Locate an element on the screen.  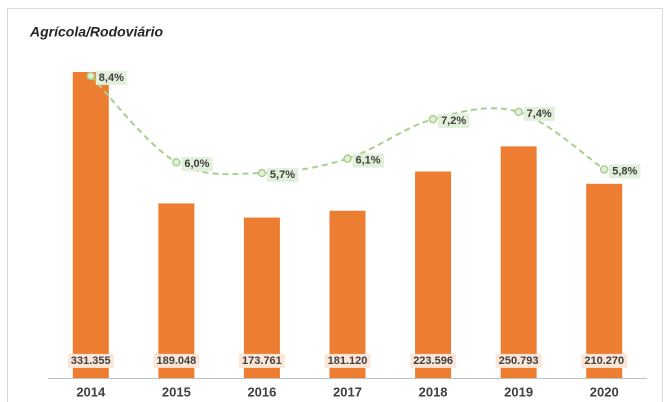
bar-value-label: 223.596 is located at coordinates (433, 361).